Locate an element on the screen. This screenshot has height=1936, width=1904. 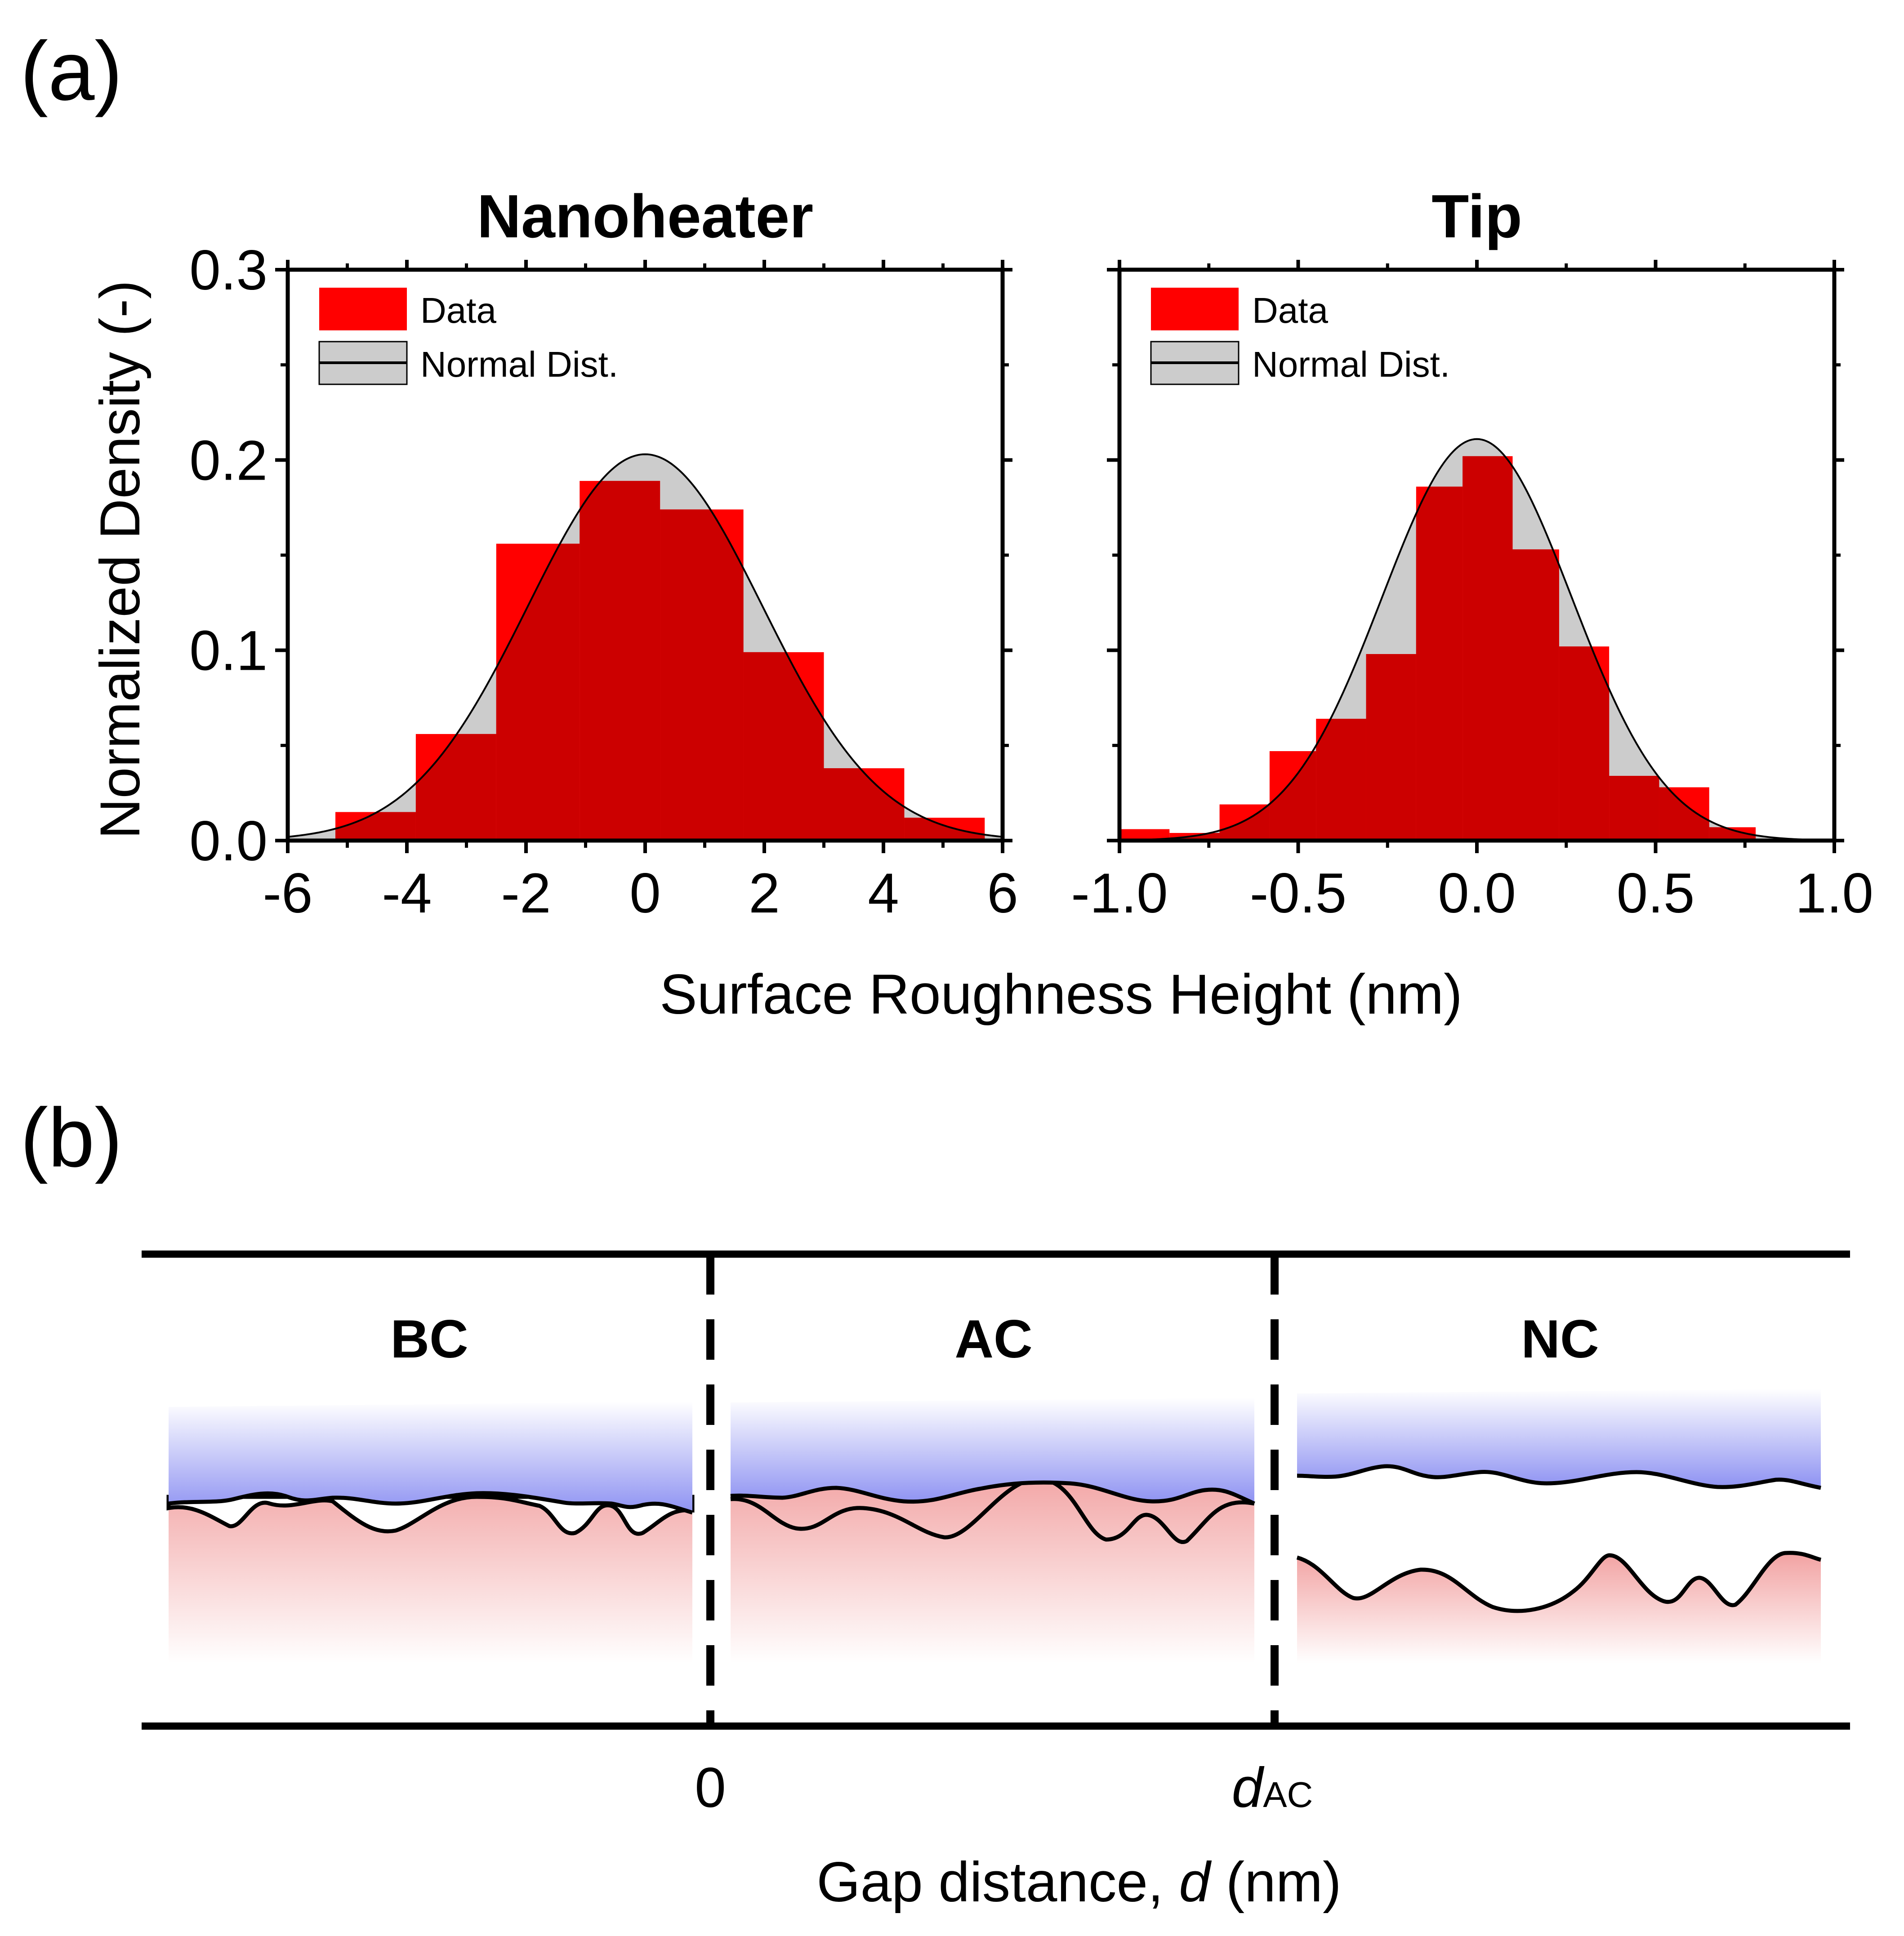
ac-top-surface is located at coordinates (992, 1451).